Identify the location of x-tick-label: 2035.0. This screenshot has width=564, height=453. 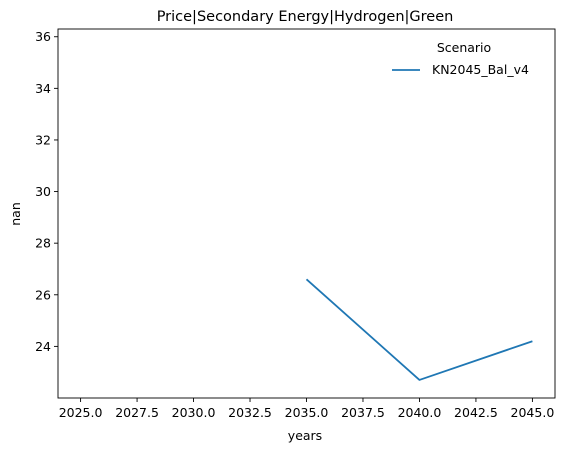
(307, 412).